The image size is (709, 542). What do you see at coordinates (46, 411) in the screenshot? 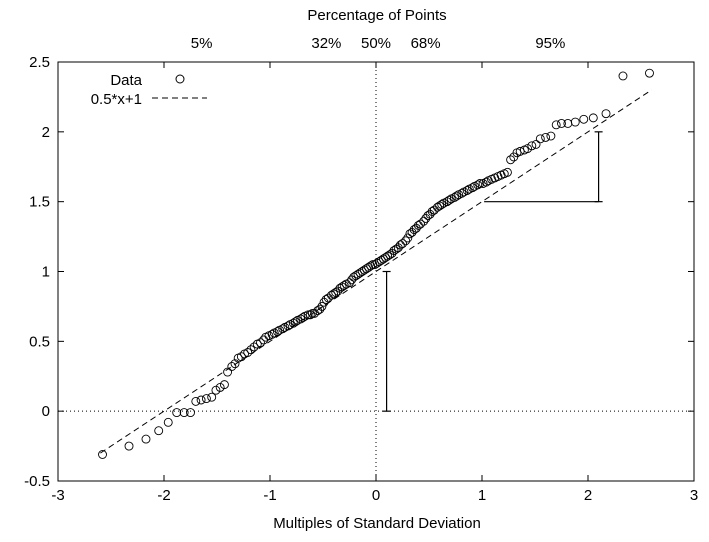
I see `y-tick-label: 0` at bounding box center [46, 411].